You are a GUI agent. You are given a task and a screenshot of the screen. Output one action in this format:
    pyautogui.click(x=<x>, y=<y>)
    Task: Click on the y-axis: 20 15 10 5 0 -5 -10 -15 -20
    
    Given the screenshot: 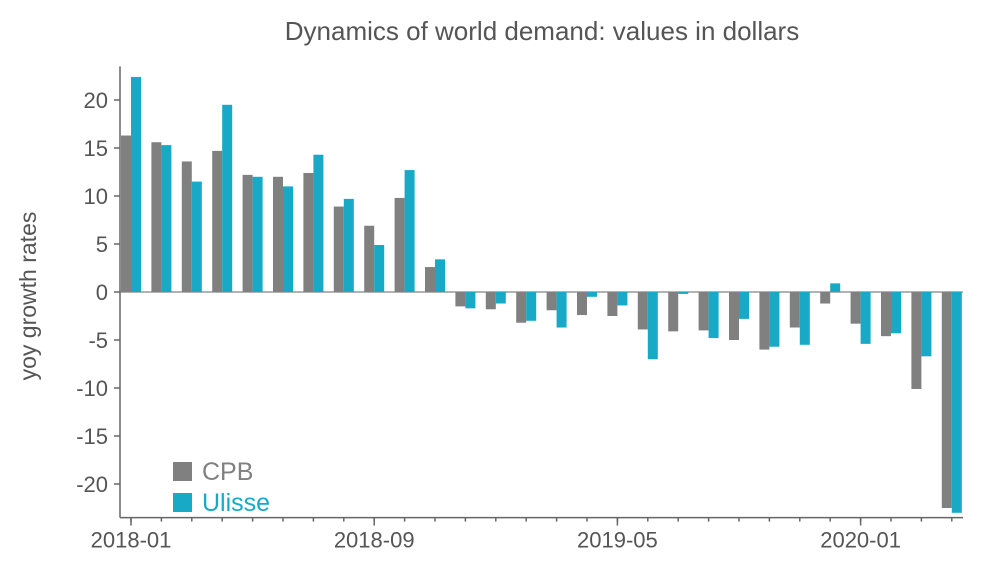 What is the action you would take?
    pyautogui.click(x=98, y=292)
    